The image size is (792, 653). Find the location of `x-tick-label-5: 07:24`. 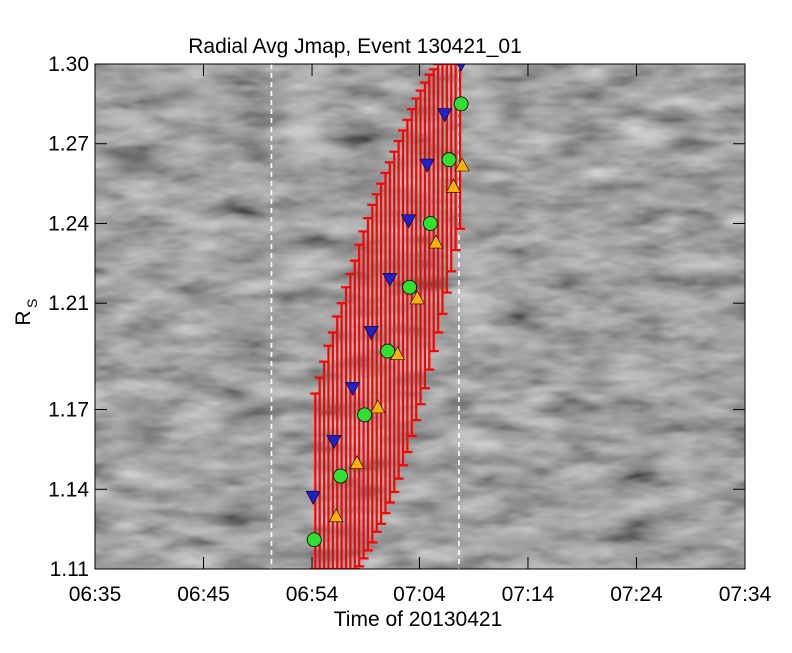

x-tick-label-5: 07:24 is located at coordinates (636, 594).